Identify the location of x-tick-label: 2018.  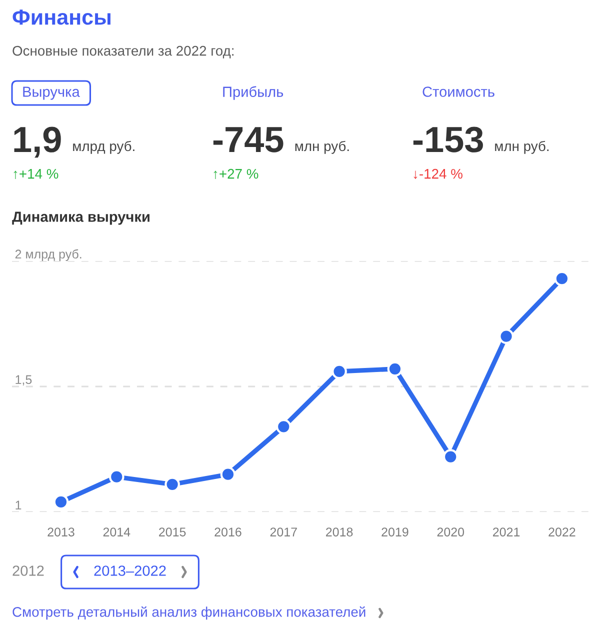
(339, 532).